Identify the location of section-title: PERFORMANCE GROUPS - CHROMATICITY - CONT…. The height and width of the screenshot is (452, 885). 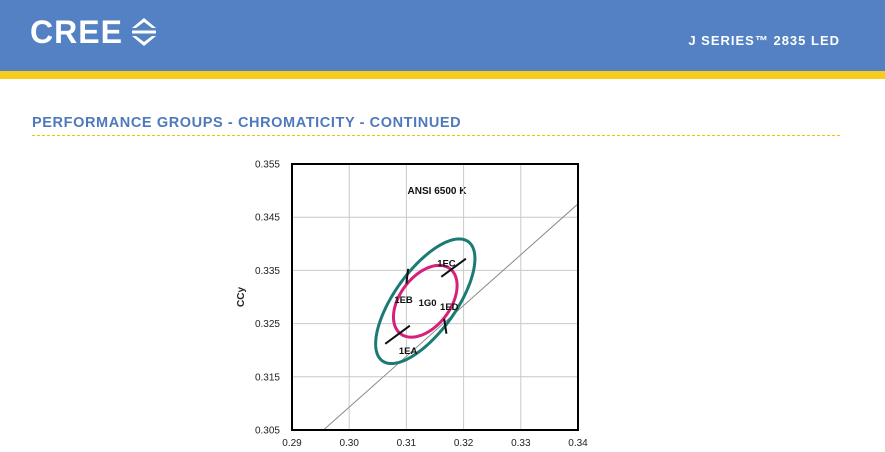
(247, 123).